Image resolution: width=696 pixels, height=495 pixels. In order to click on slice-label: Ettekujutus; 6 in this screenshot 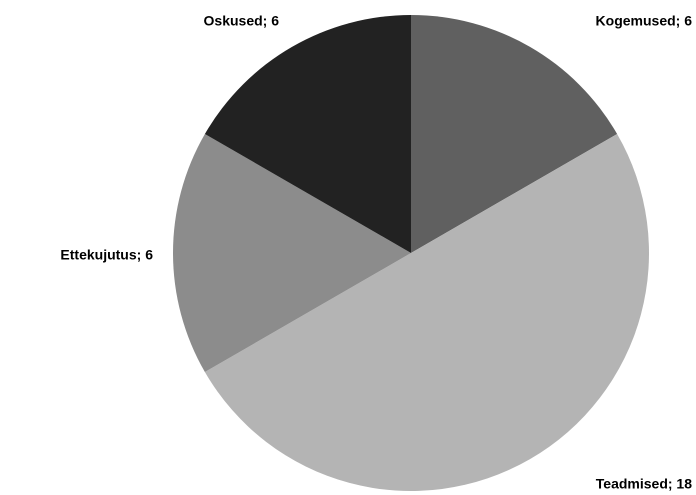, I will do `click(106, 255)`.